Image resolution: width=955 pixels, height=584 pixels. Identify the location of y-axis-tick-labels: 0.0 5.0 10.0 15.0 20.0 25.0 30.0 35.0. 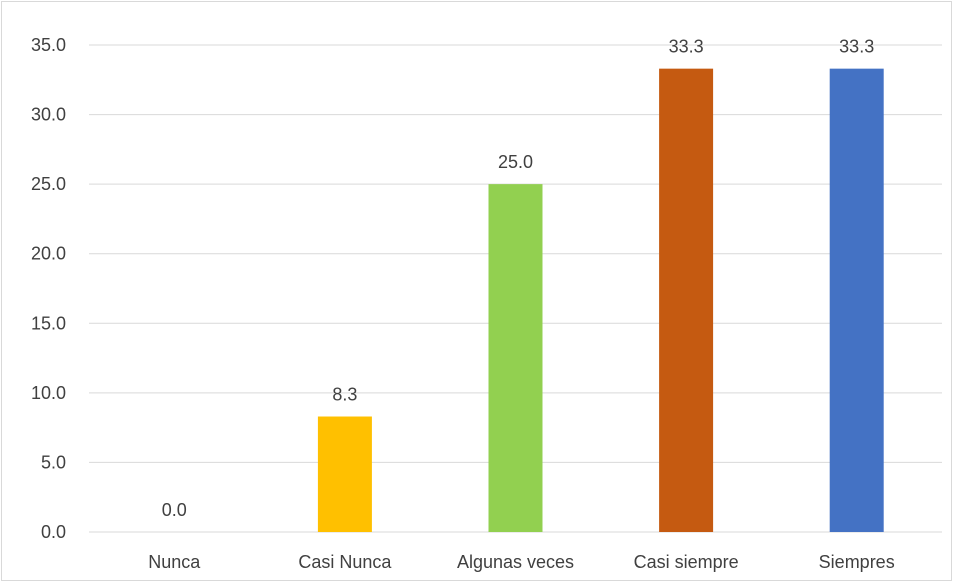
(48, 288).